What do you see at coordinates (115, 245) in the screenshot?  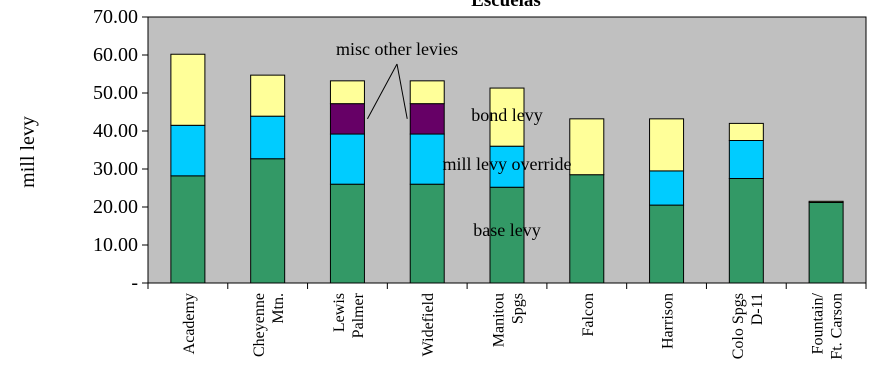 I see `y-tick-label-1: 10.00` at bounding box center [115, 245].